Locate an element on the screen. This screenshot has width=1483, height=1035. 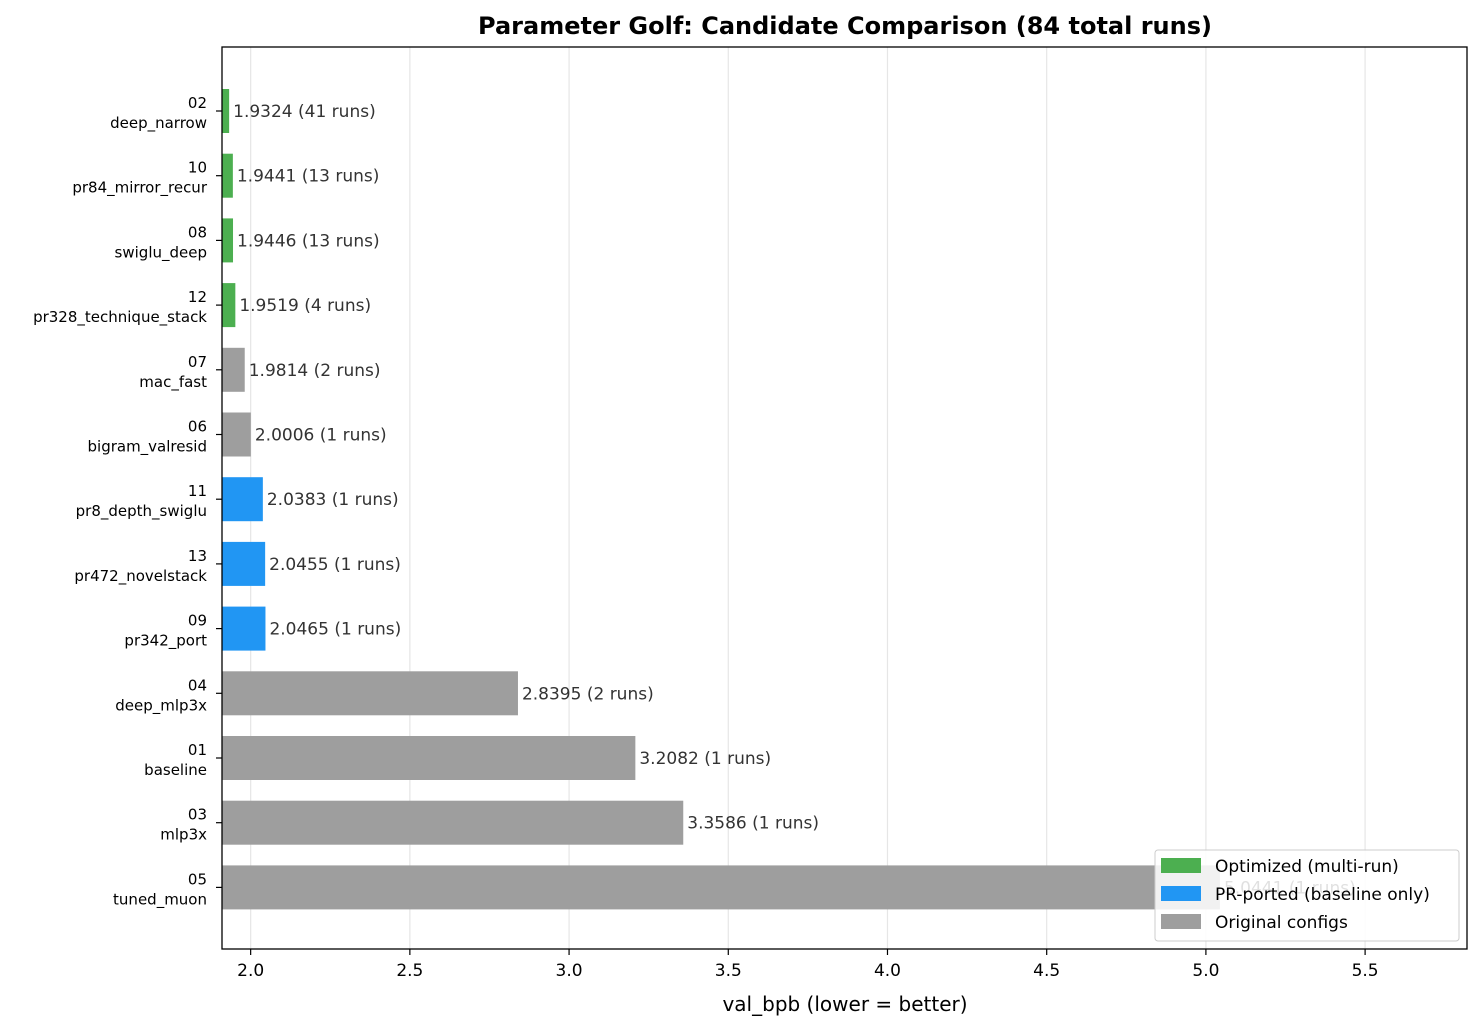
y-tick-label-name: deep_mlp3x is located at coordinates (161, 705).